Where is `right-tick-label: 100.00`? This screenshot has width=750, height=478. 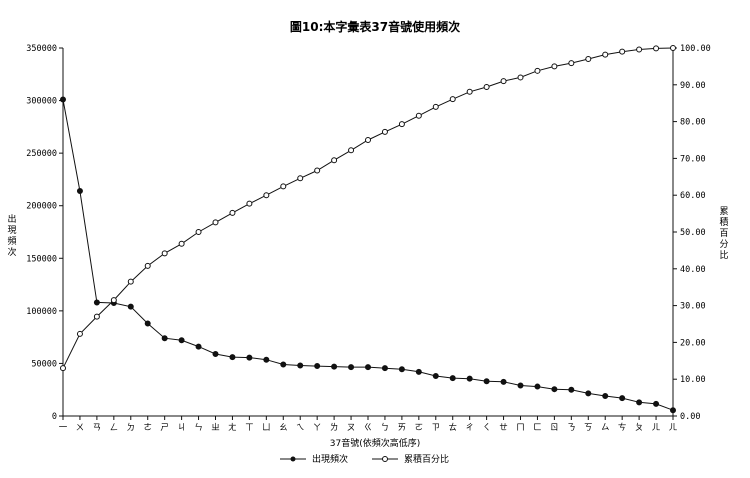
right-tick-label: 100.00 is located at coordinates (695, 49).